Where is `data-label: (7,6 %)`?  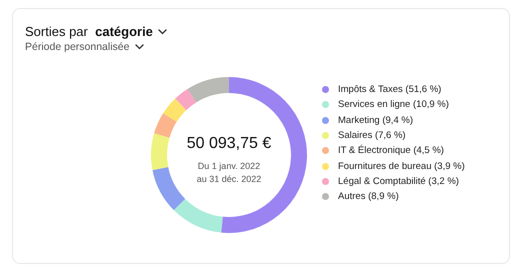
data-label: (7,6 %) is located at coordinates (390, 136).